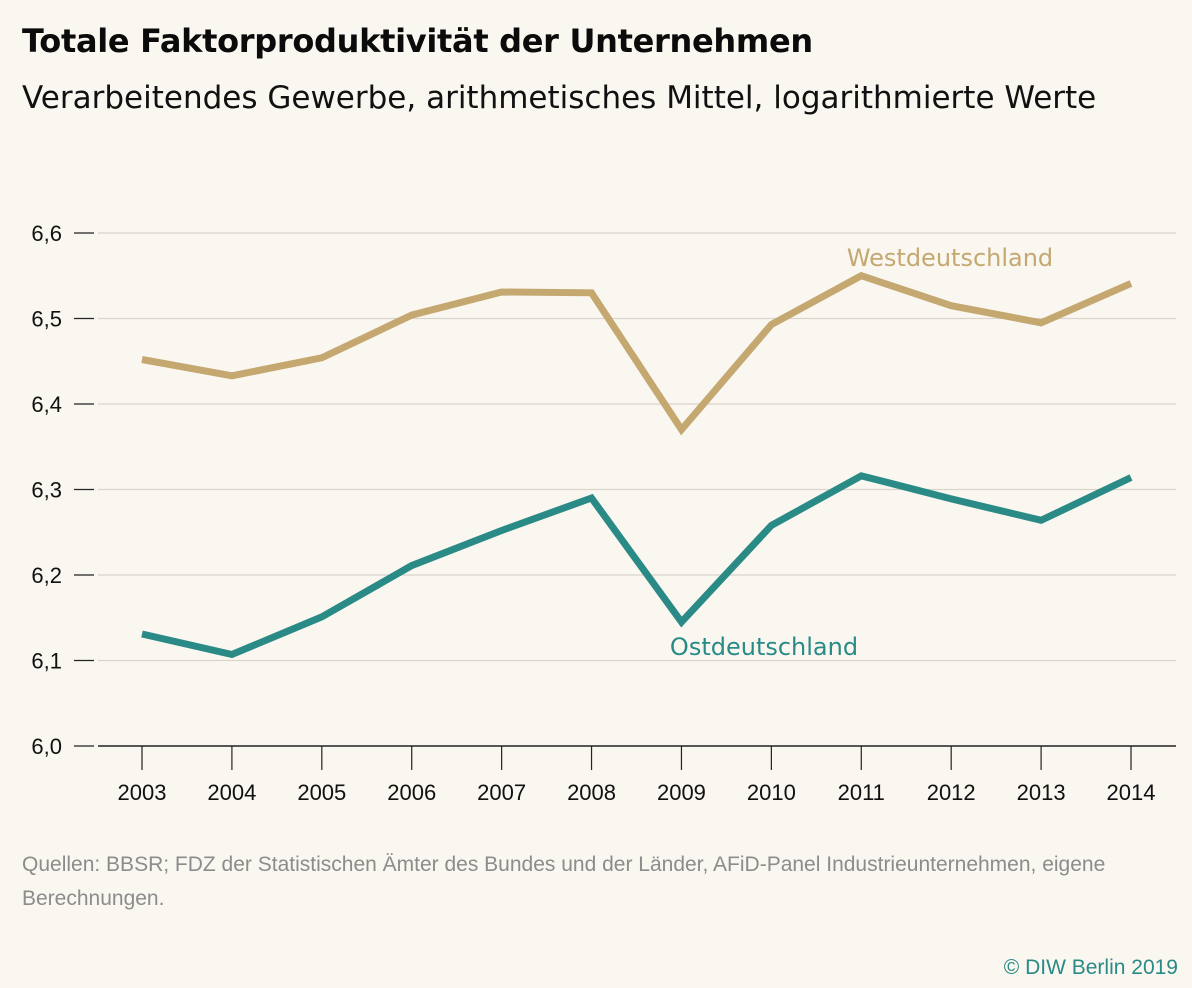  What do you see at coordinates (764, 647) in the screenshot?
I see `series-label: Ostdeutschland` at bounding box center [764, 647].